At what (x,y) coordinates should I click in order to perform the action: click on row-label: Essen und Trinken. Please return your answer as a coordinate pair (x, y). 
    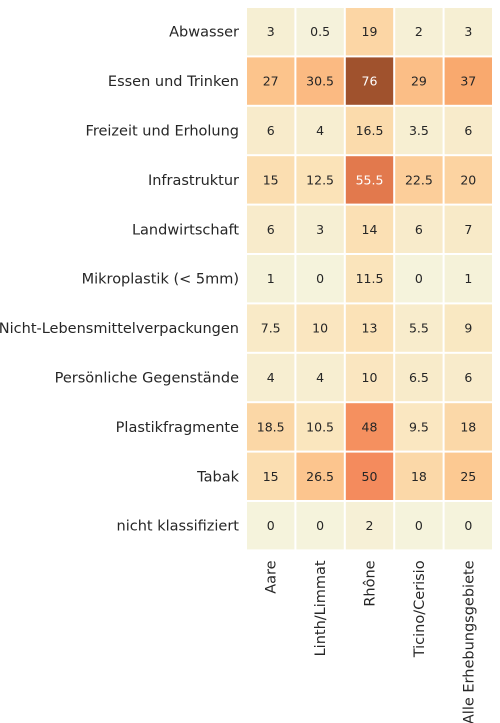
    Looking at the image, I should click on (173, 82).